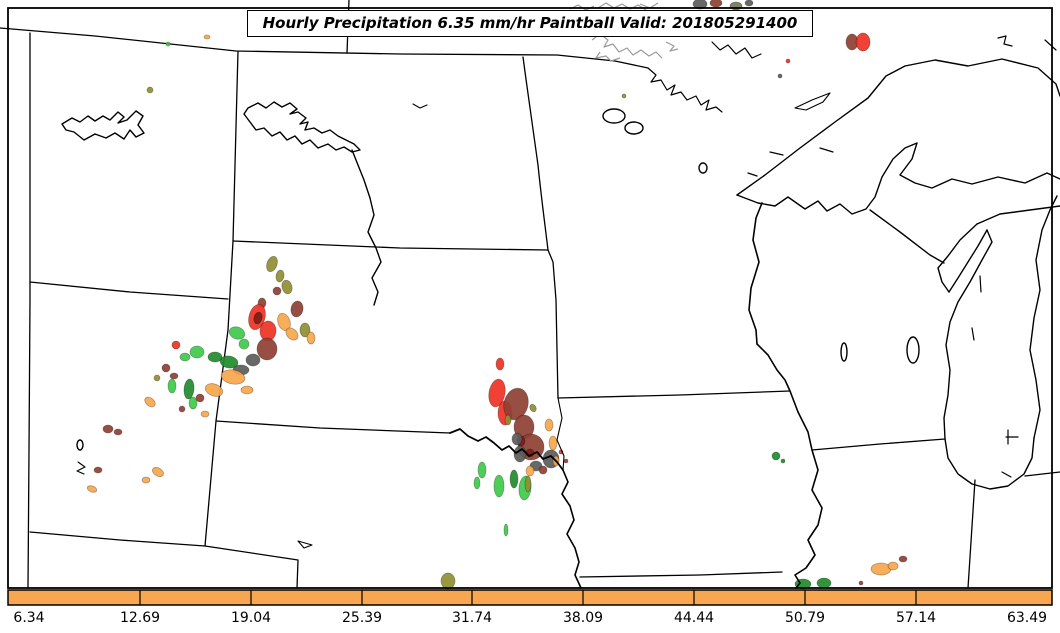  I want to click on lake-sakakawea, so click(302, 127).